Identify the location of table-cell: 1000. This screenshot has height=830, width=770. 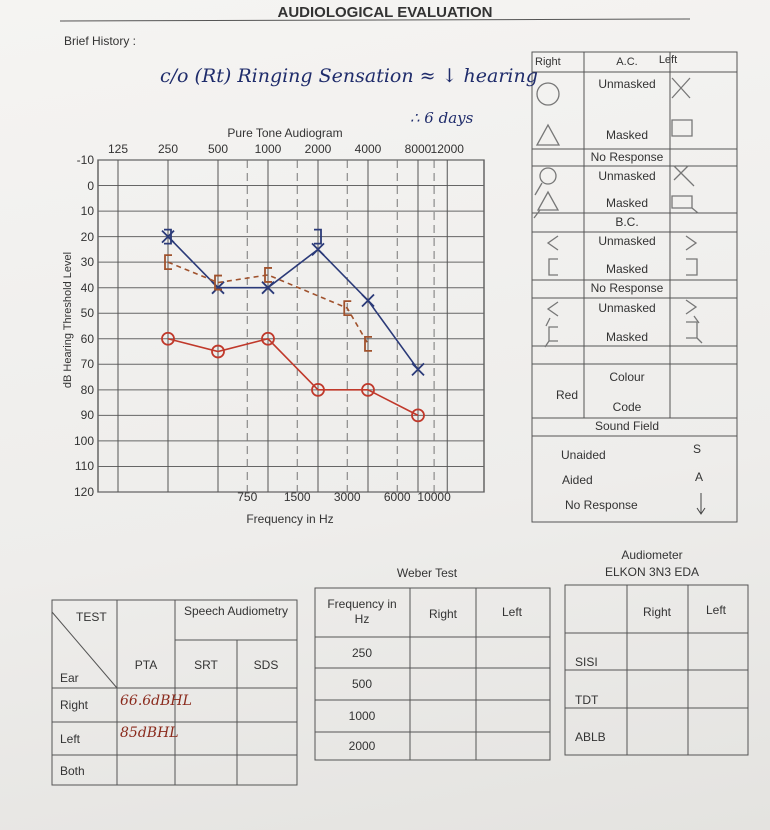
(362, 716).